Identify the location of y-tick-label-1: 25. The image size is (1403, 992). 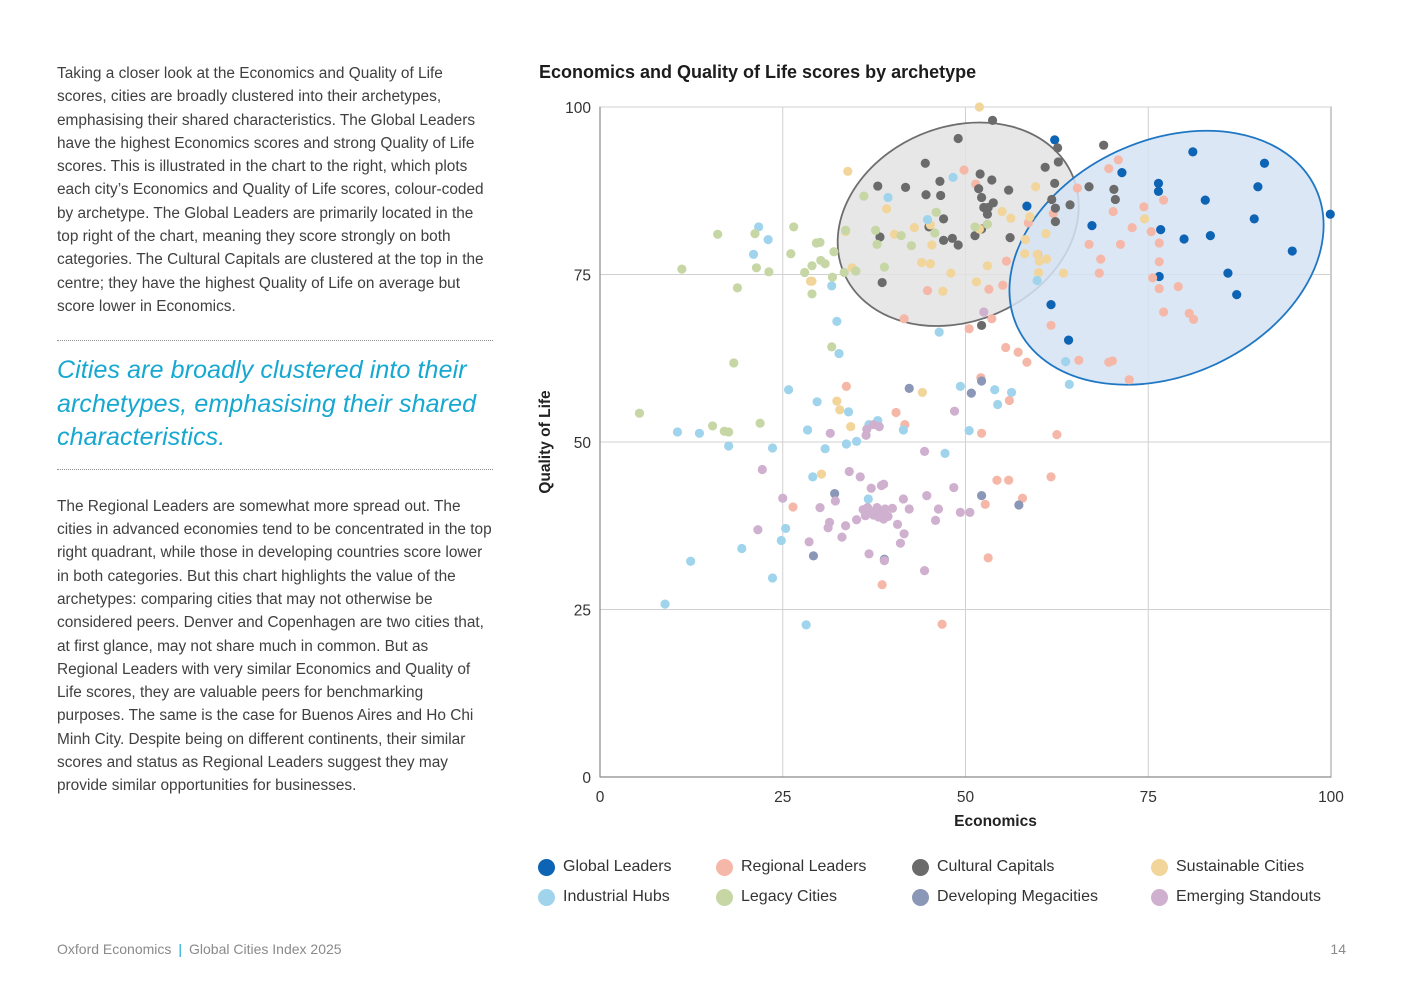
(582, 611).